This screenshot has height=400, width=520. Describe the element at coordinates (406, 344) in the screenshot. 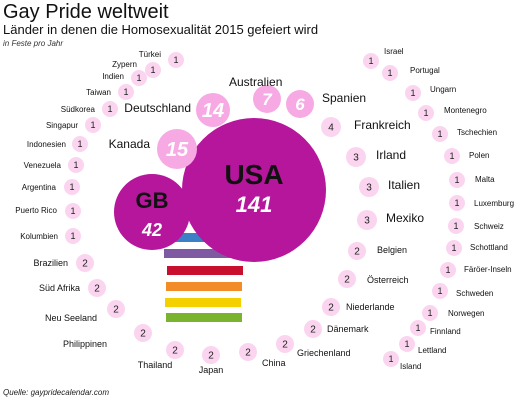

I see `bubble-value-lettland: 1` at that location.